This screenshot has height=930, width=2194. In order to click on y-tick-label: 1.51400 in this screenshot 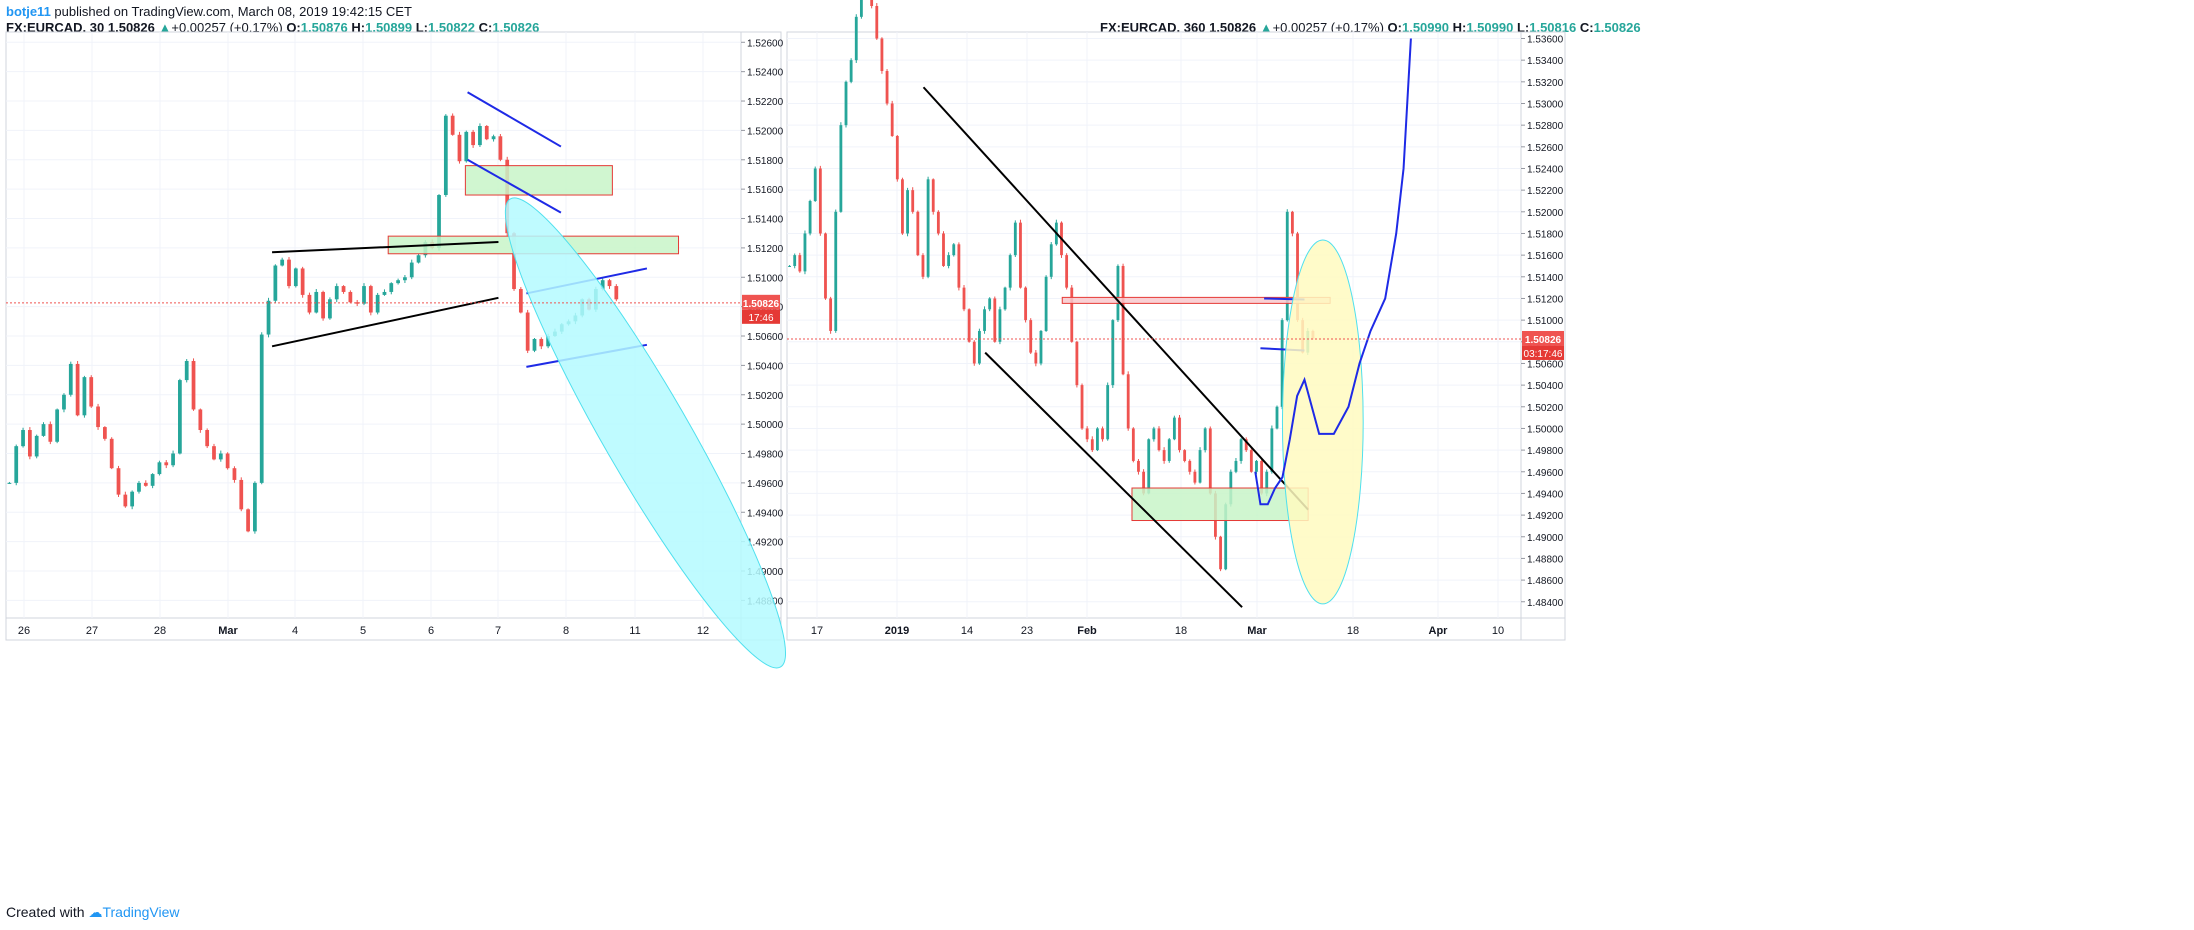, I will do `click(765, 220)`.